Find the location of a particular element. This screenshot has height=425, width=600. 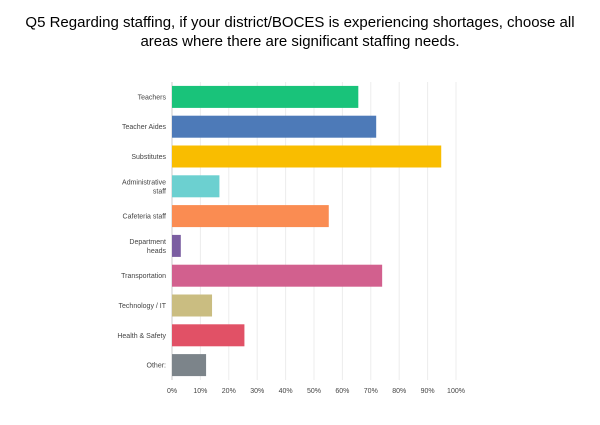

x-tick-label: 20% is located at coordinates (229, 391).